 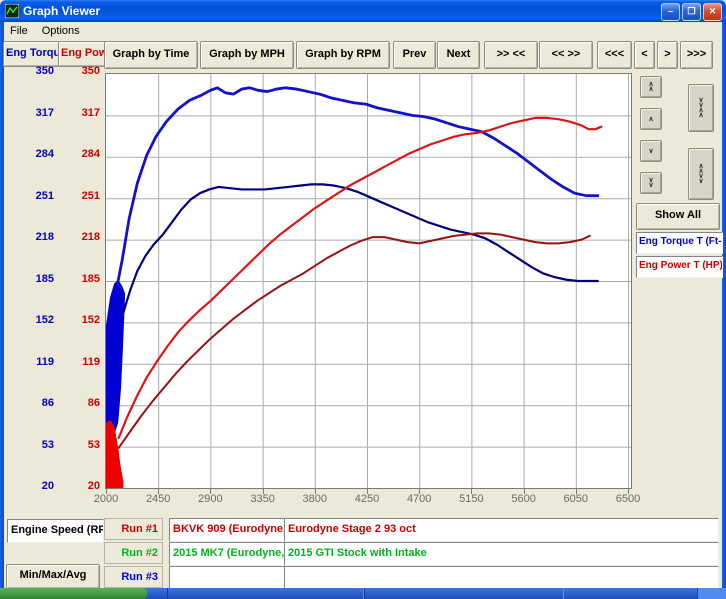 What do you see at coordinates (712, 12) in the screenshot?
I see `close-button: ✕` at bounding box center [712, 12].